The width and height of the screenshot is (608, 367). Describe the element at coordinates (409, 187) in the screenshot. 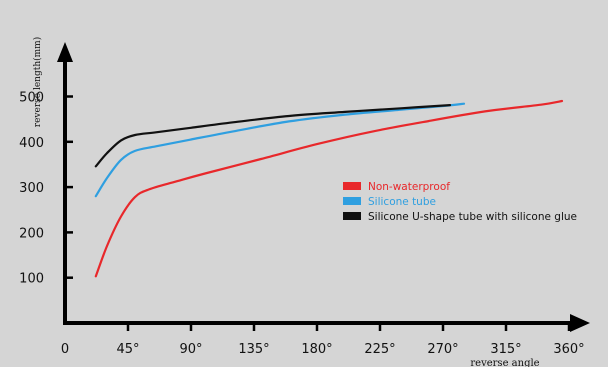

I see `legend-label: Non-waterproof` at that location.